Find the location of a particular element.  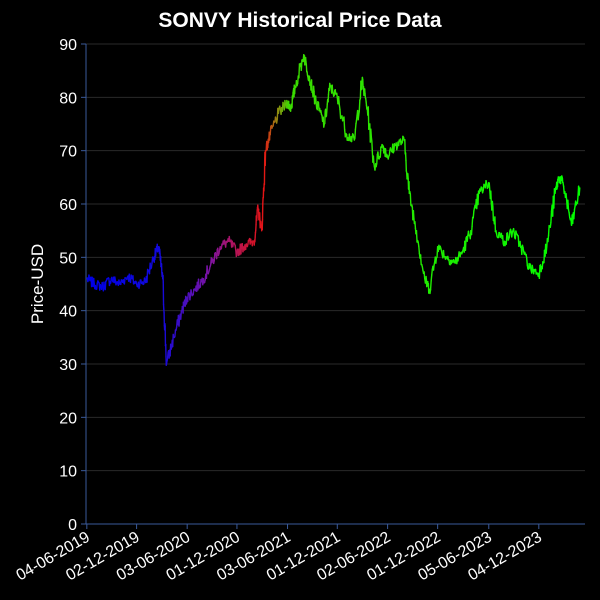

y-tick-label: 30 is located at coordinates (68, 365).